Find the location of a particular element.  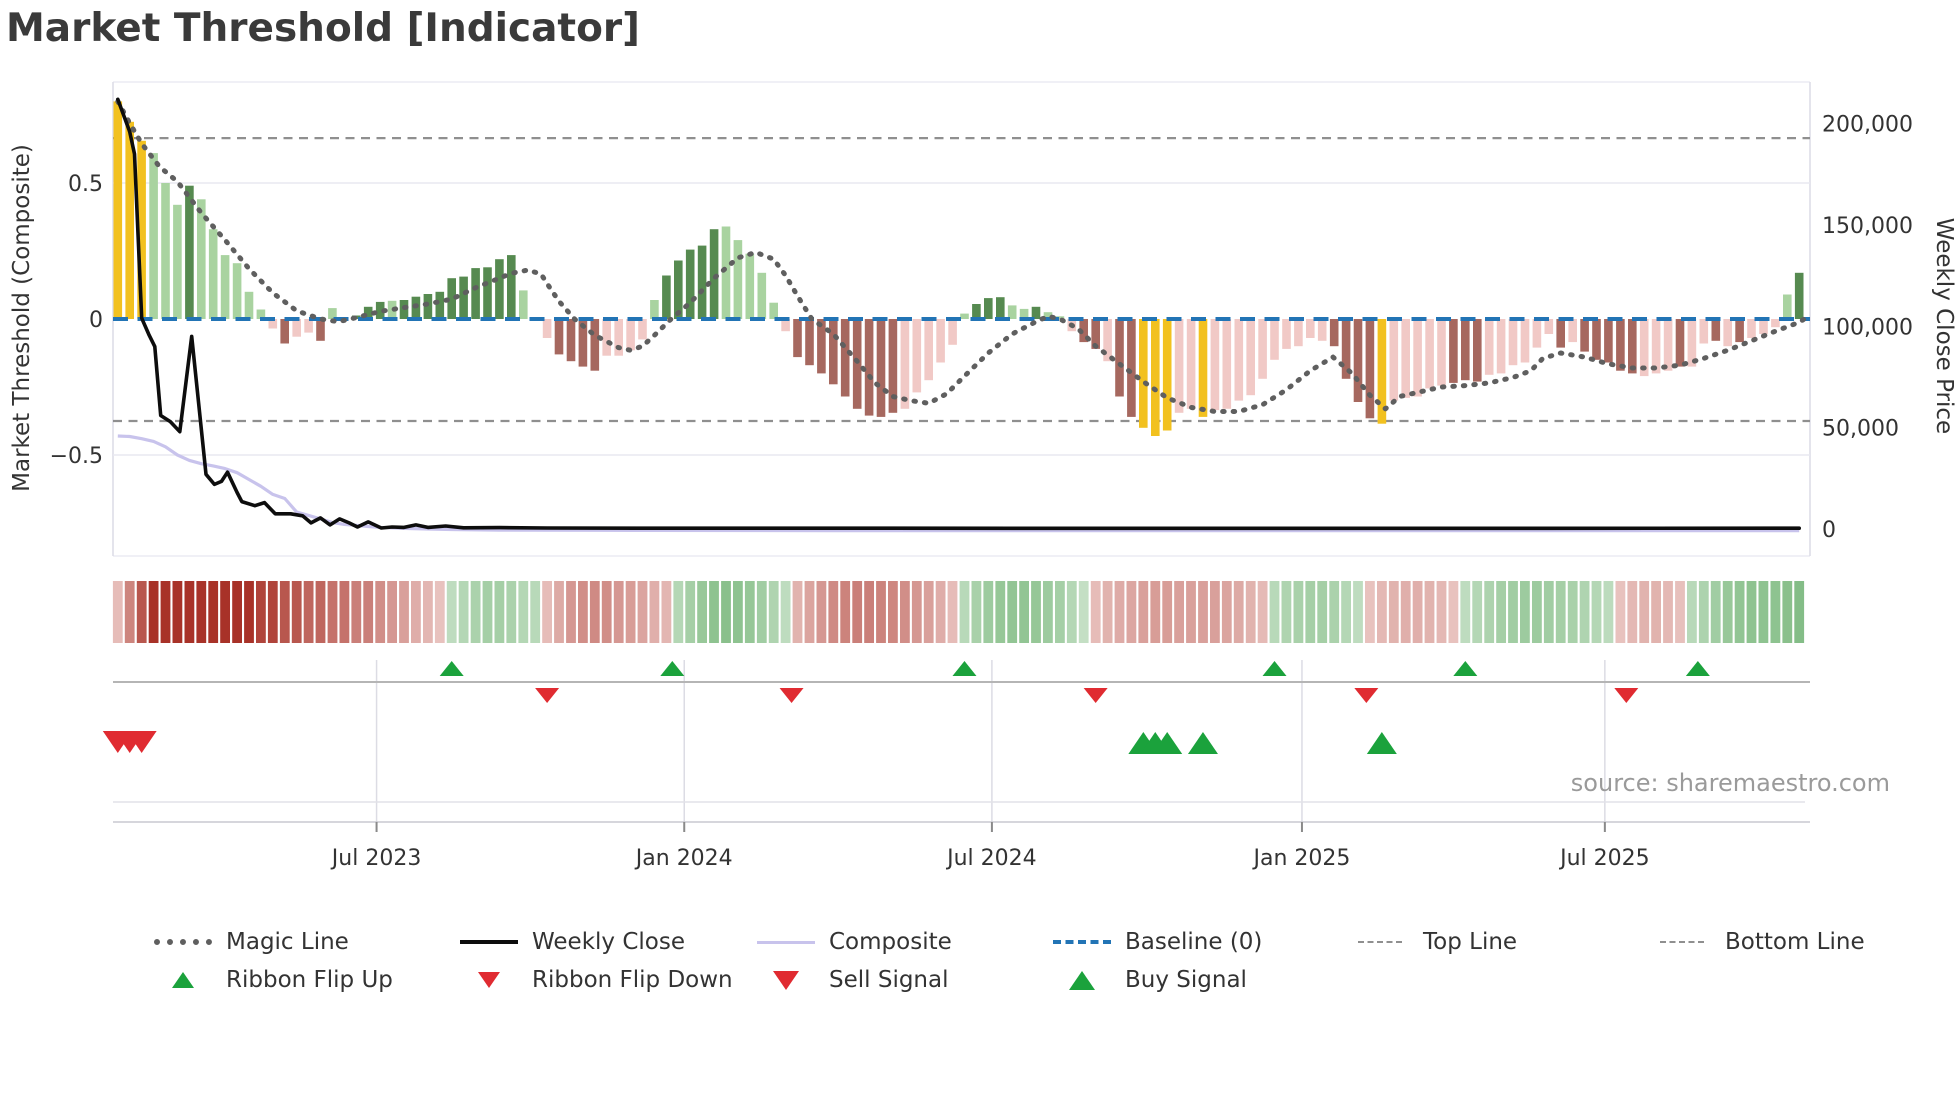

left-tick-label: −0.5 is located at coordinates (76, 456).